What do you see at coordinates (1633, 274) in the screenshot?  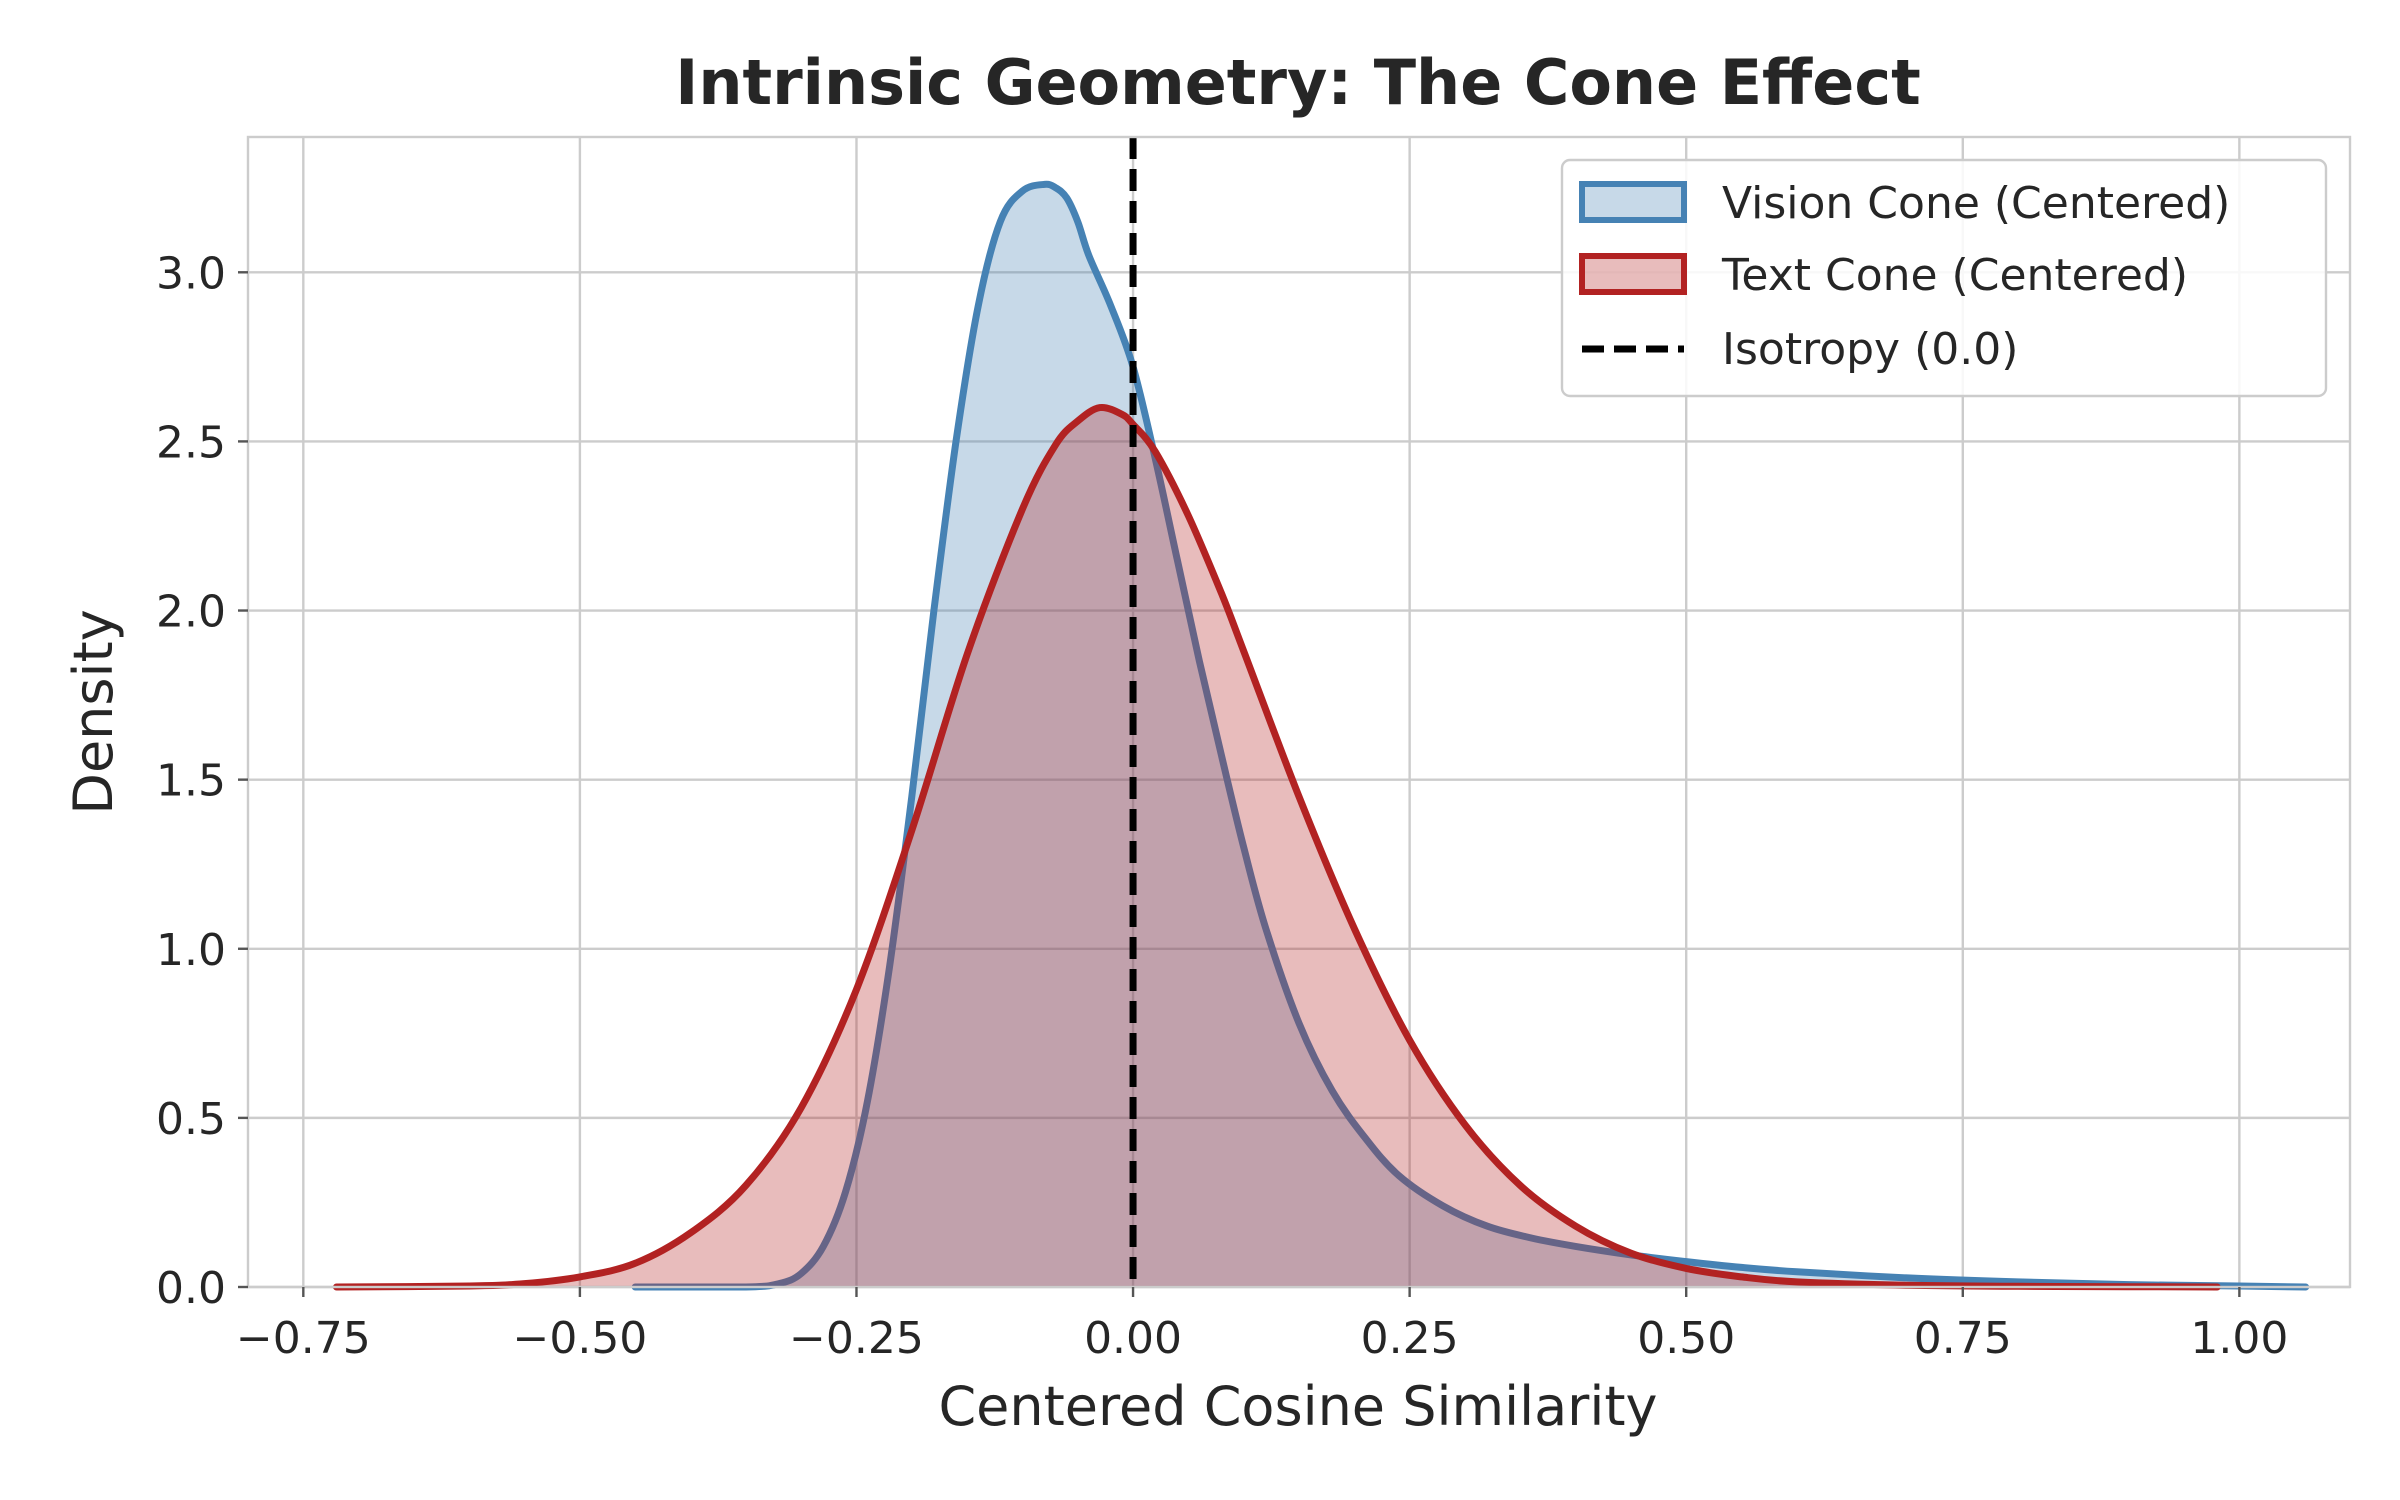 I see `legend-swatch-text` at bounding box center [1633, 274].